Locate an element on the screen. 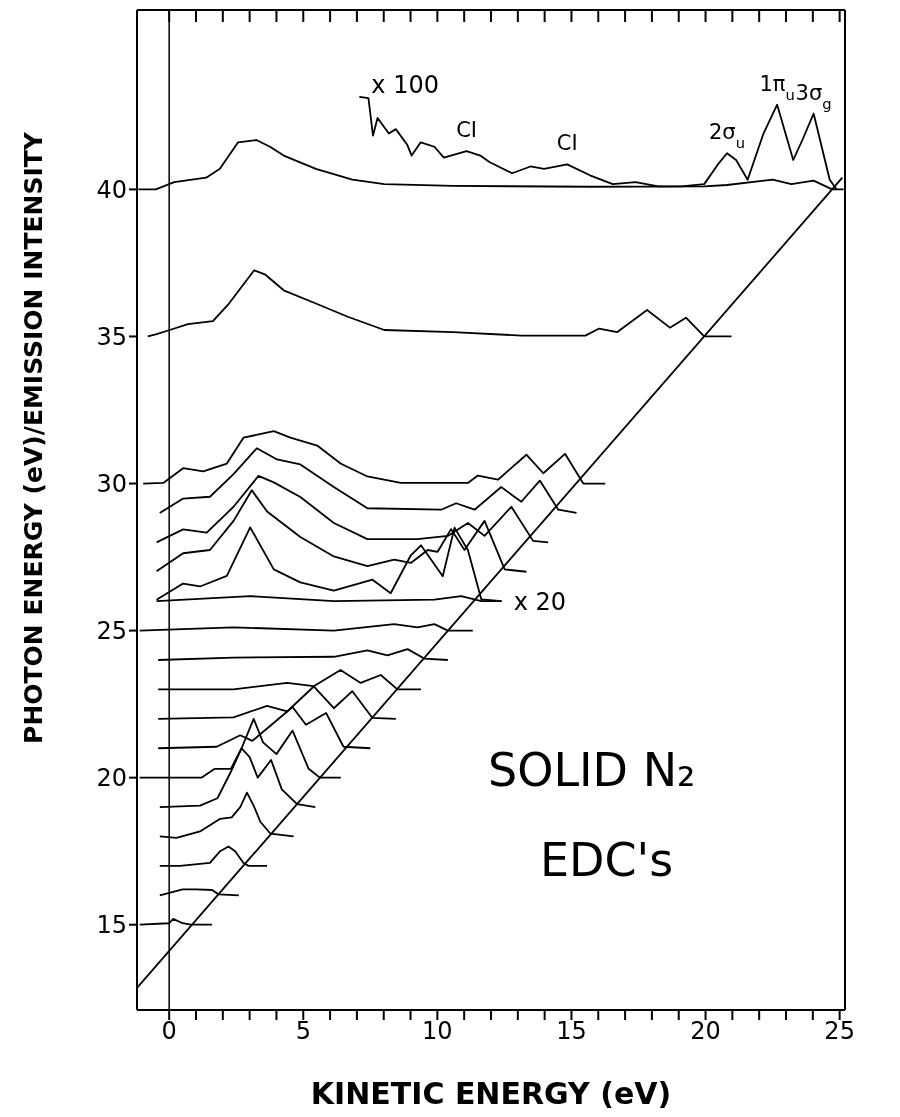 The height and width of the screenshot is (1117, 900). y-tick-label: 25 is located at coordinates (111, 631).